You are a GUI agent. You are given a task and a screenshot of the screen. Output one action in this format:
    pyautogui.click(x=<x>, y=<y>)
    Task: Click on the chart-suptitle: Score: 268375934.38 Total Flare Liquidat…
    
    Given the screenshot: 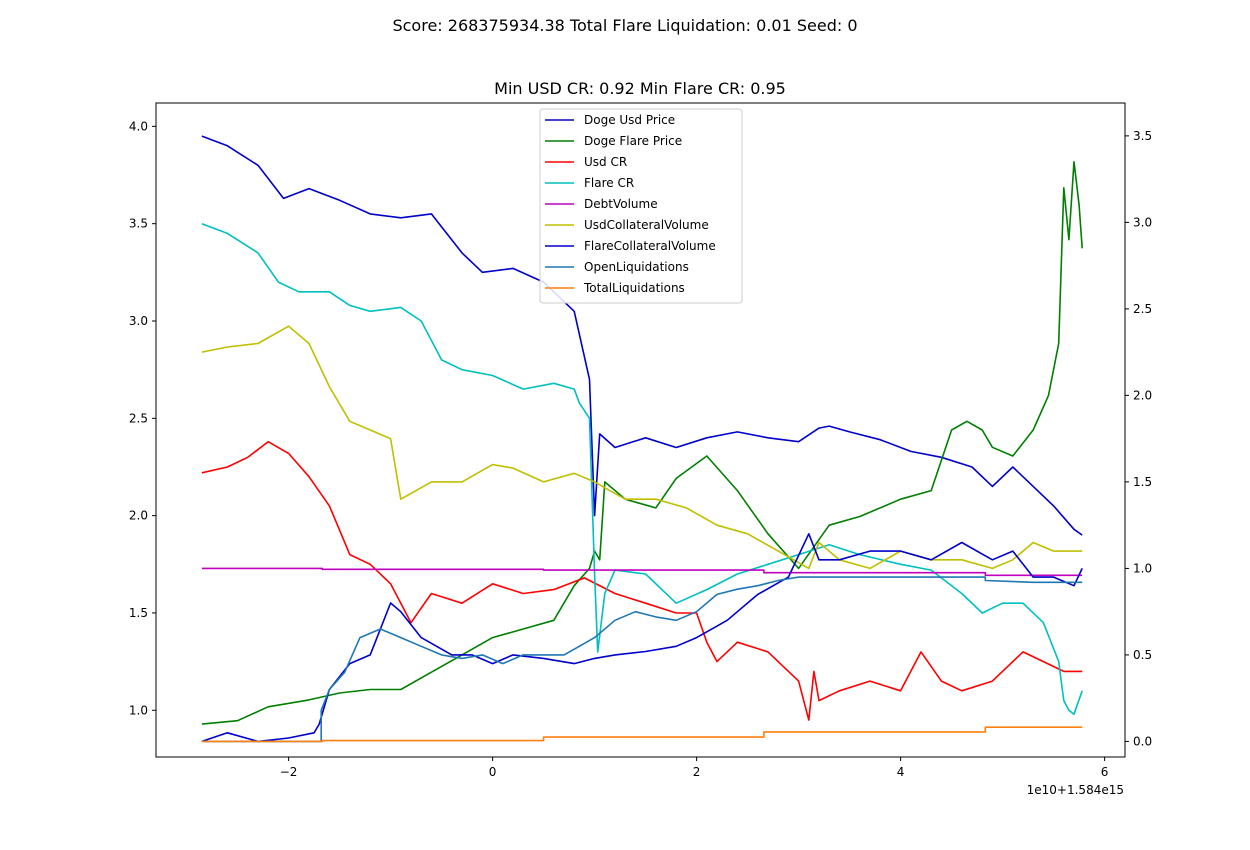 What is the action you would take?
    pyautogui.click(x=624, y=25)
    